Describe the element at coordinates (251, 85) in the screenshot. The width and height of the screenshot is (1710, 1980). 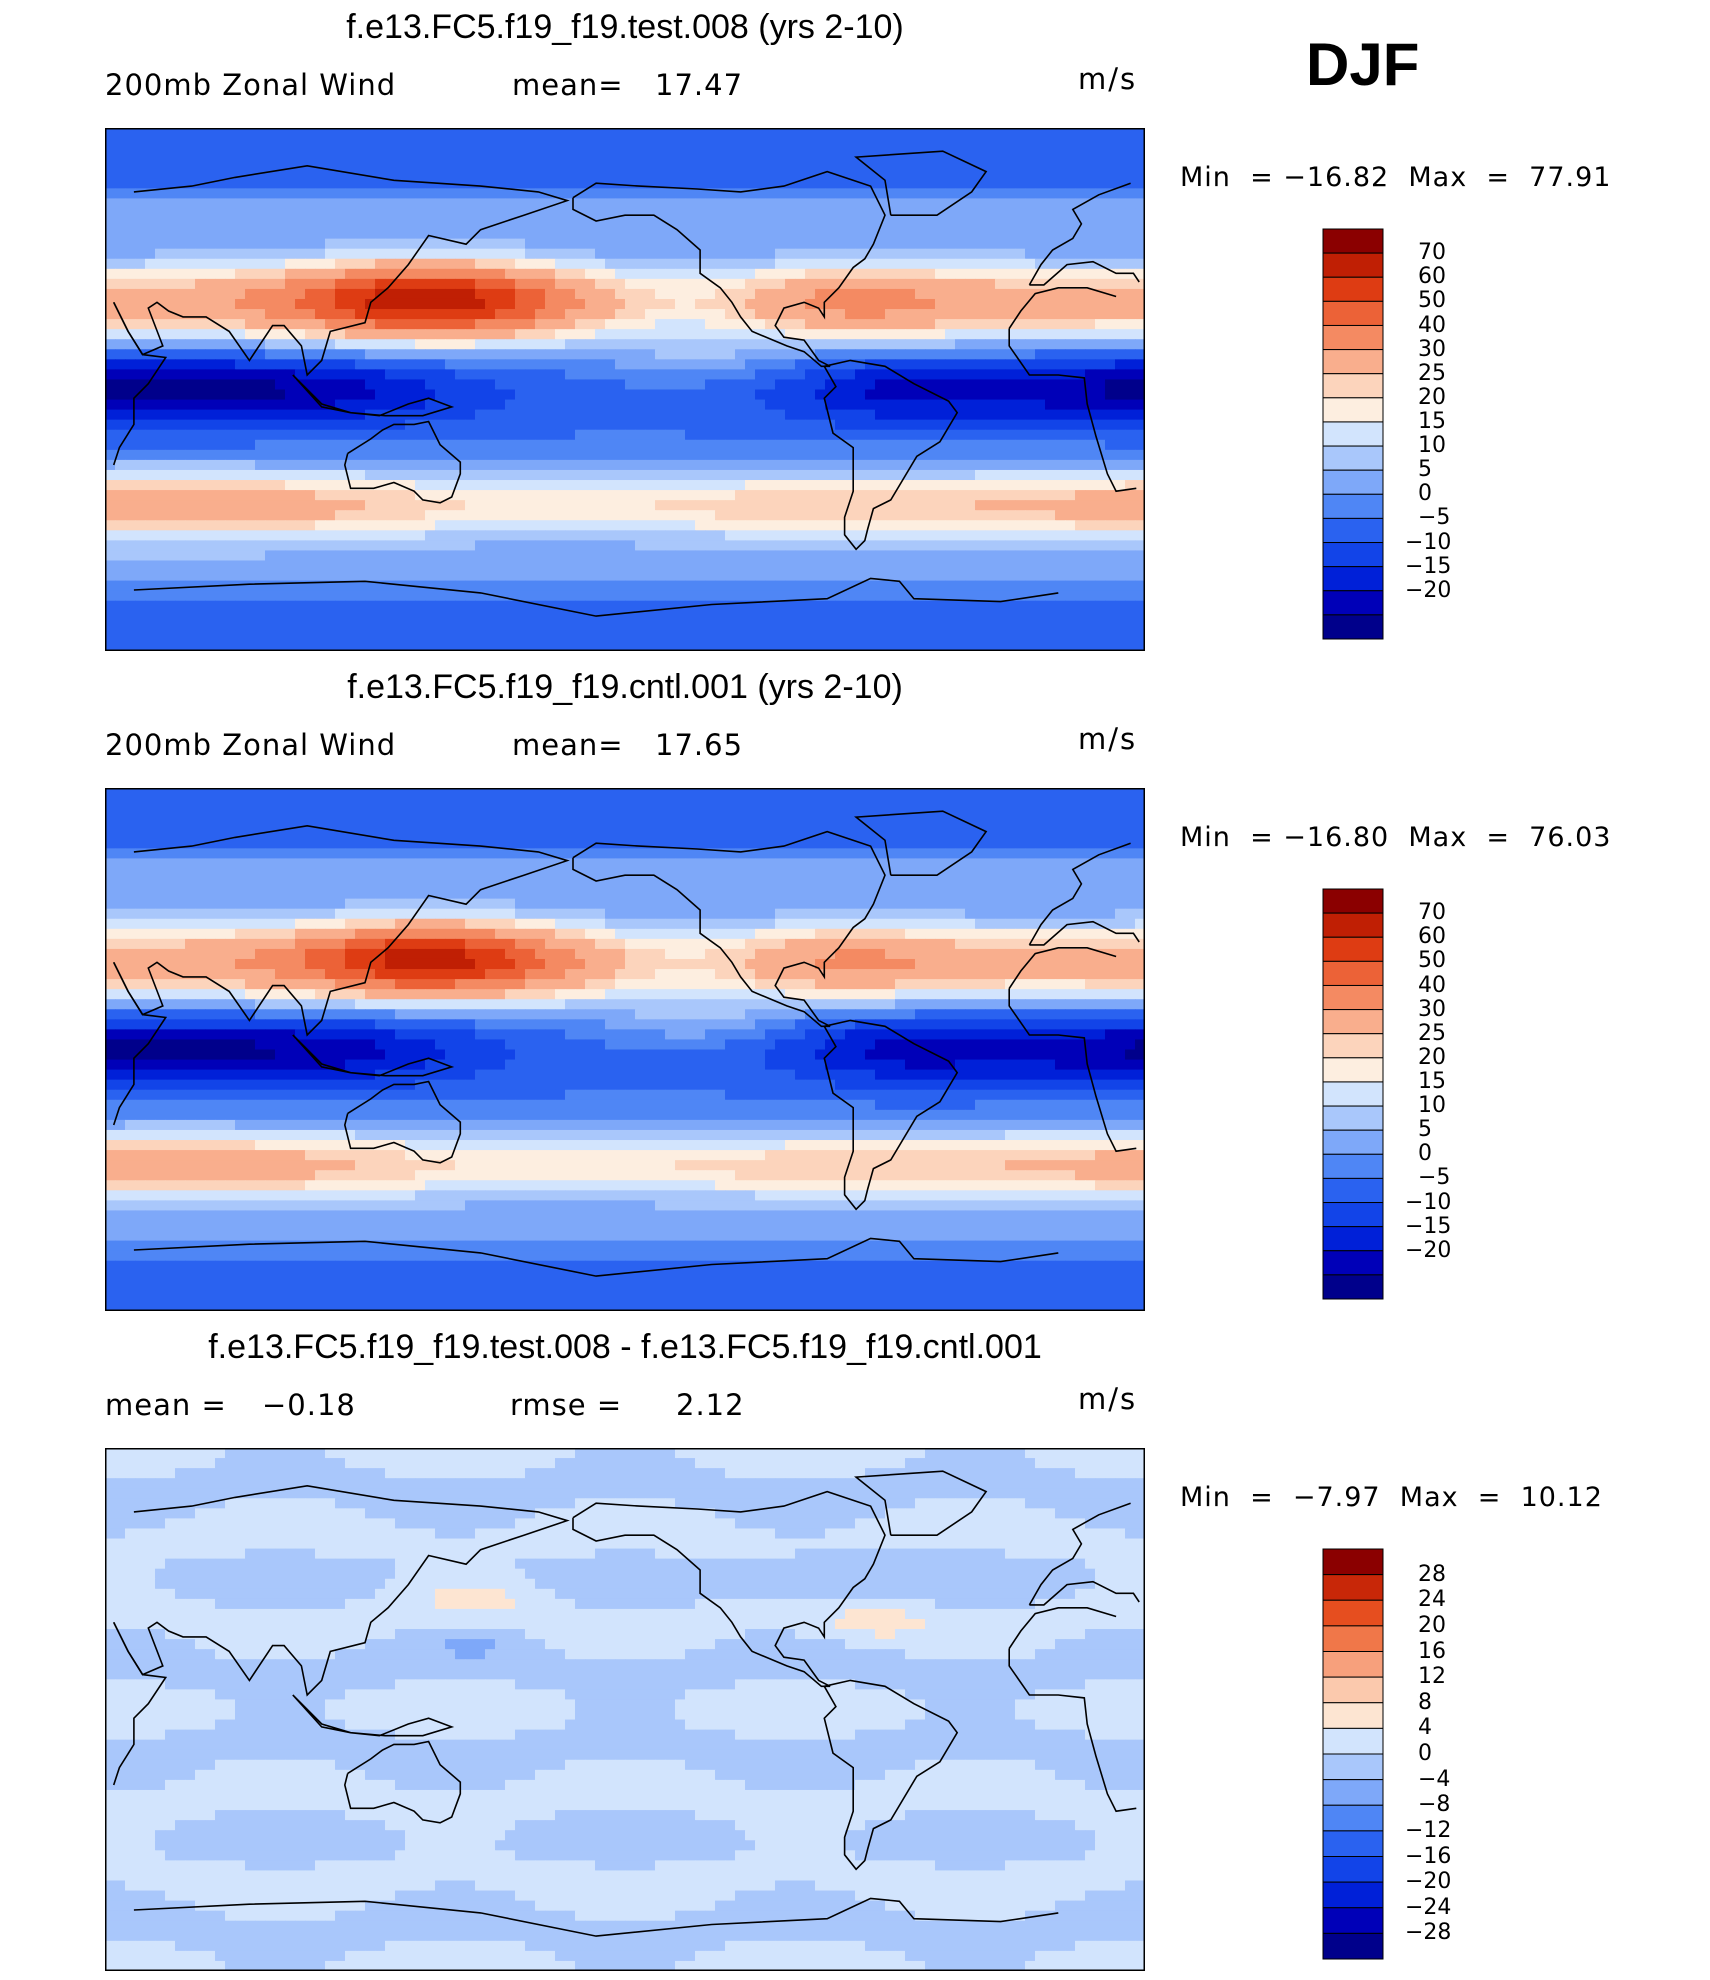
I see `variable-label: 200mb Zonal Wind` at that location.